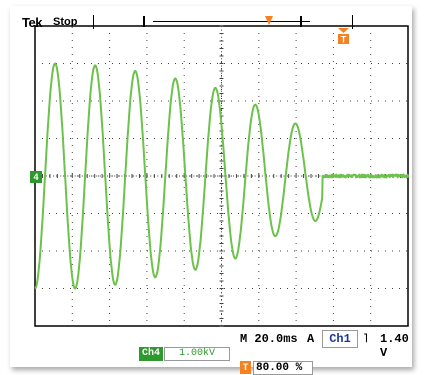  I want to click on trigger-point-icon: T, so click(343, 36).